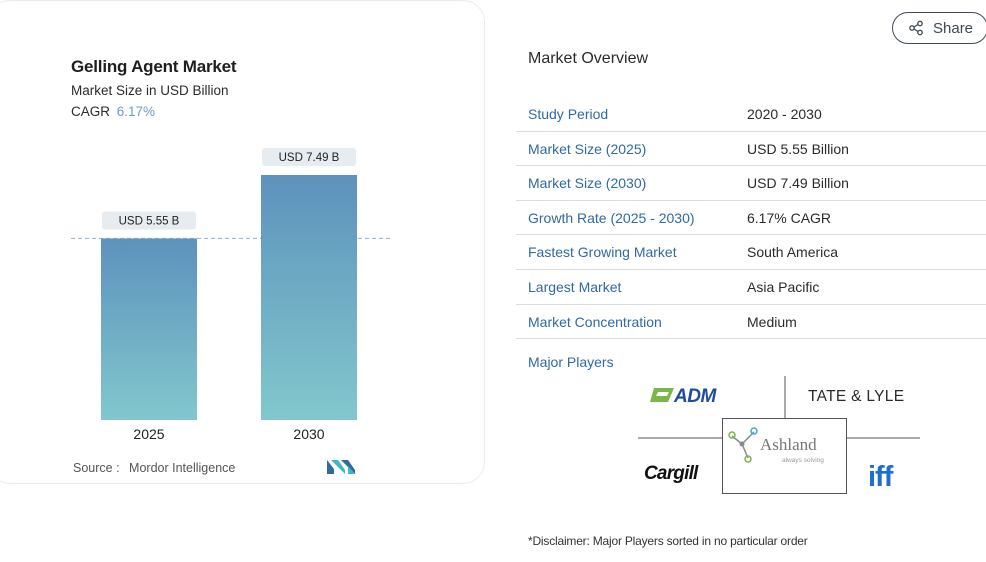 The height and width of the screenshot is (562, 986). Describe the element at coordinates (150, 90) in the screenshot. I see `chart-subtitle: Market Size in USD Billion` at that location.